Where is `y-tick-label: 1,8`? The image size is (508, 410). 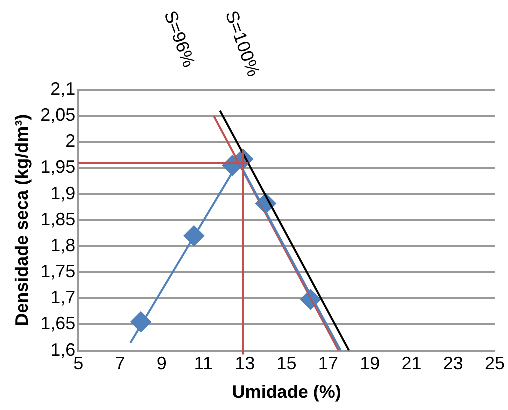 y-tick-label: 1,8 is located at coordinates (63, 245).